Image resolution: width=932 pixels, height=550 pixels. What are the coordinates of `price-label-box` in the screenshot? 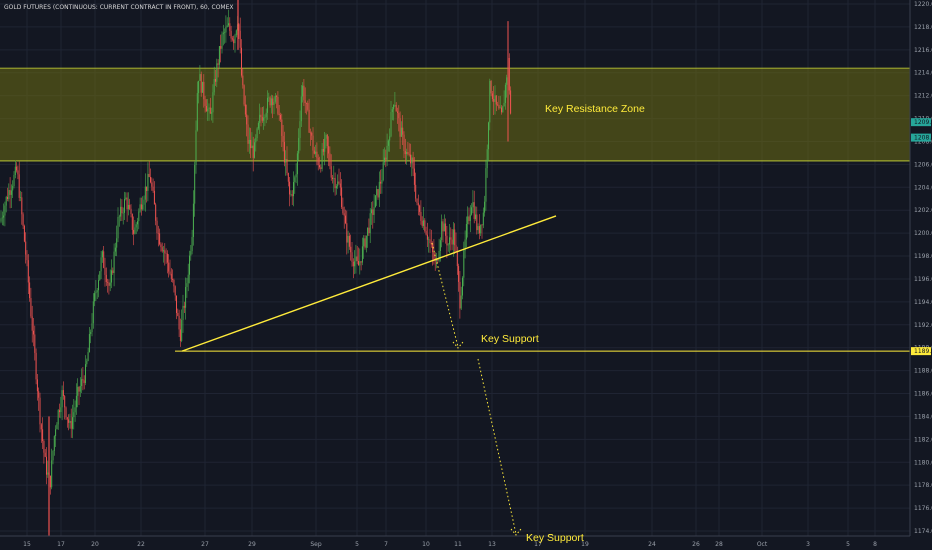 It's located at (921, 137).